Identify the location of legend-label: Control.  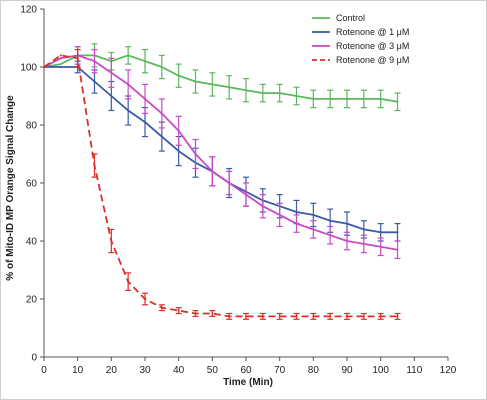
(350, 18).